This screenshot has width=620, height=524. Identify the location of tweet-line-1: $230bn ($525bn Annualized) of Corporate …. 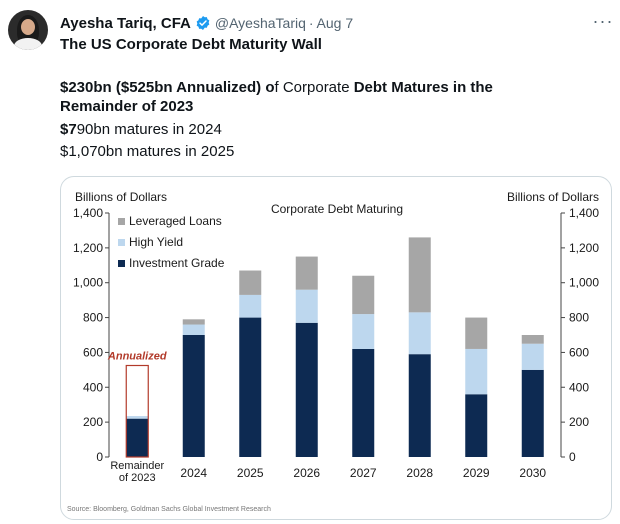
(276, 88).